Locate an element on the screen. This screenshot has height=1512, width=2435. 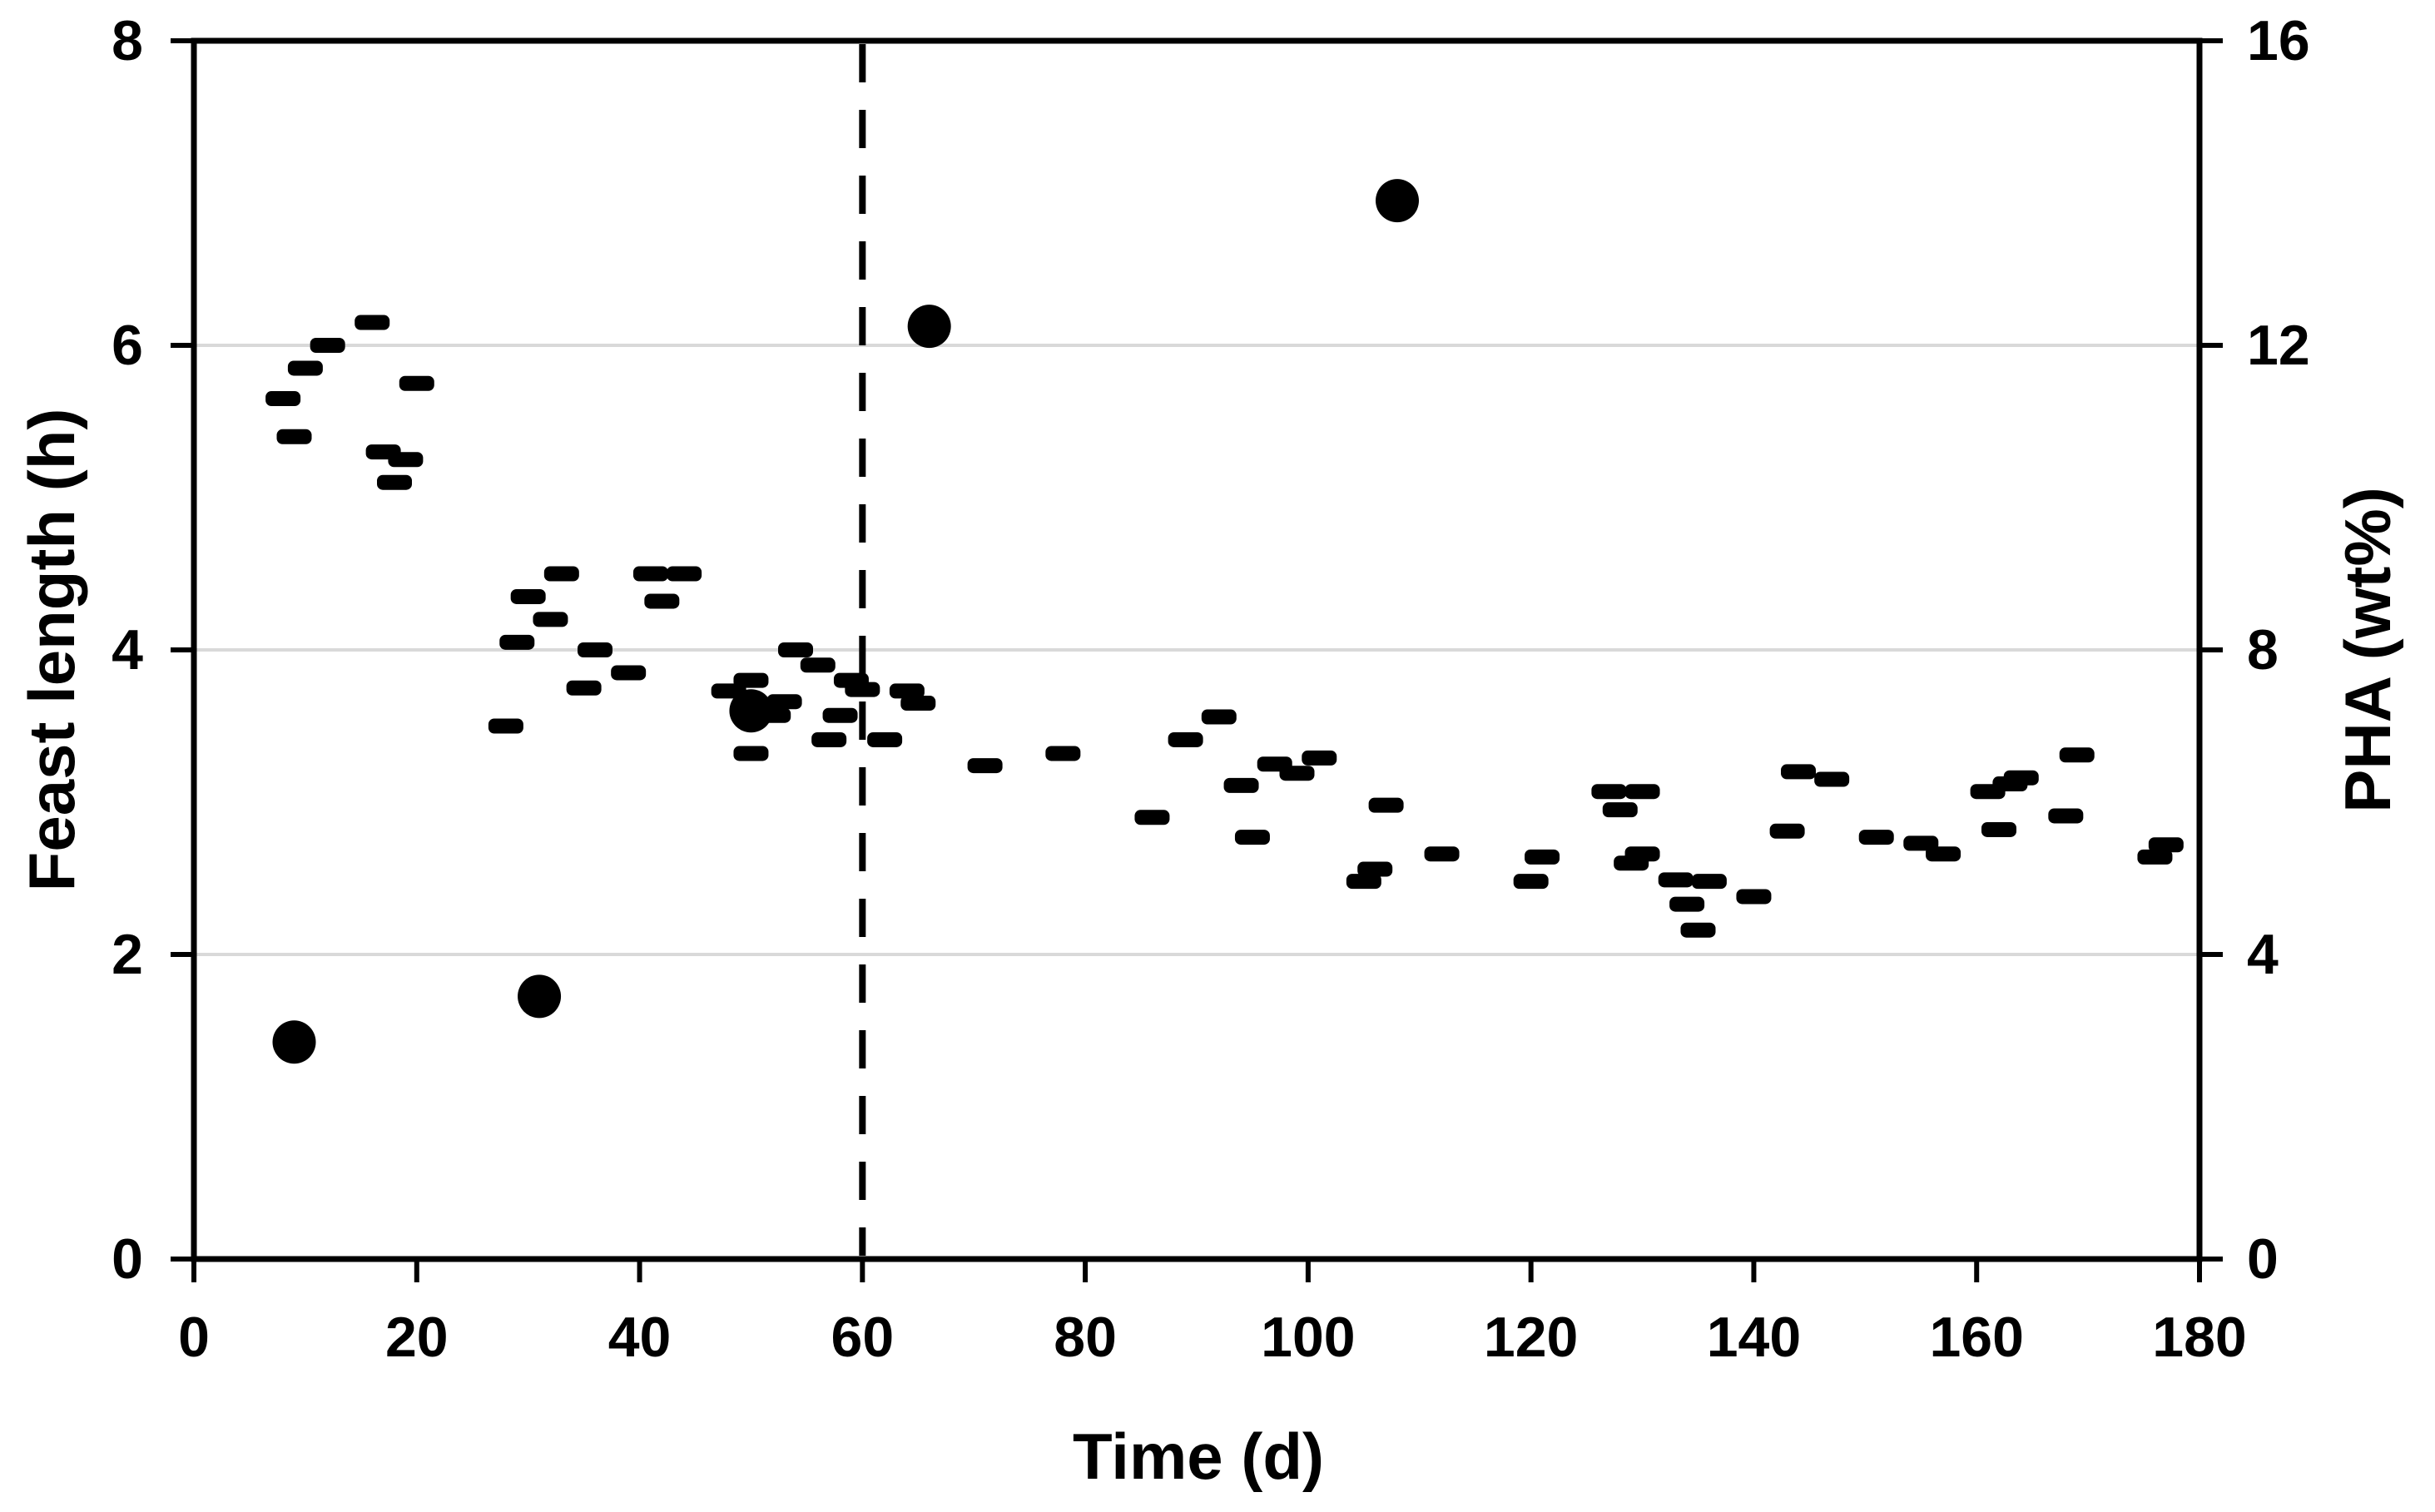
x-tick-label: 180 is located at coordinates (2199, 1337).